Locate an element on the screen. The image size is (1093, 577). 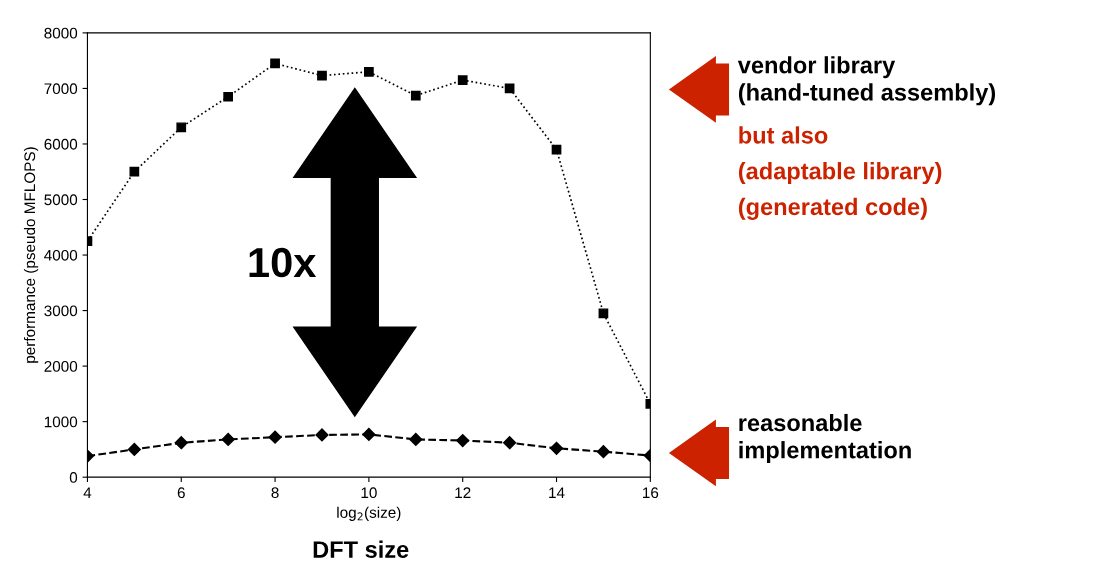
text: reasonable implementation is located at coordinates (825, 438).